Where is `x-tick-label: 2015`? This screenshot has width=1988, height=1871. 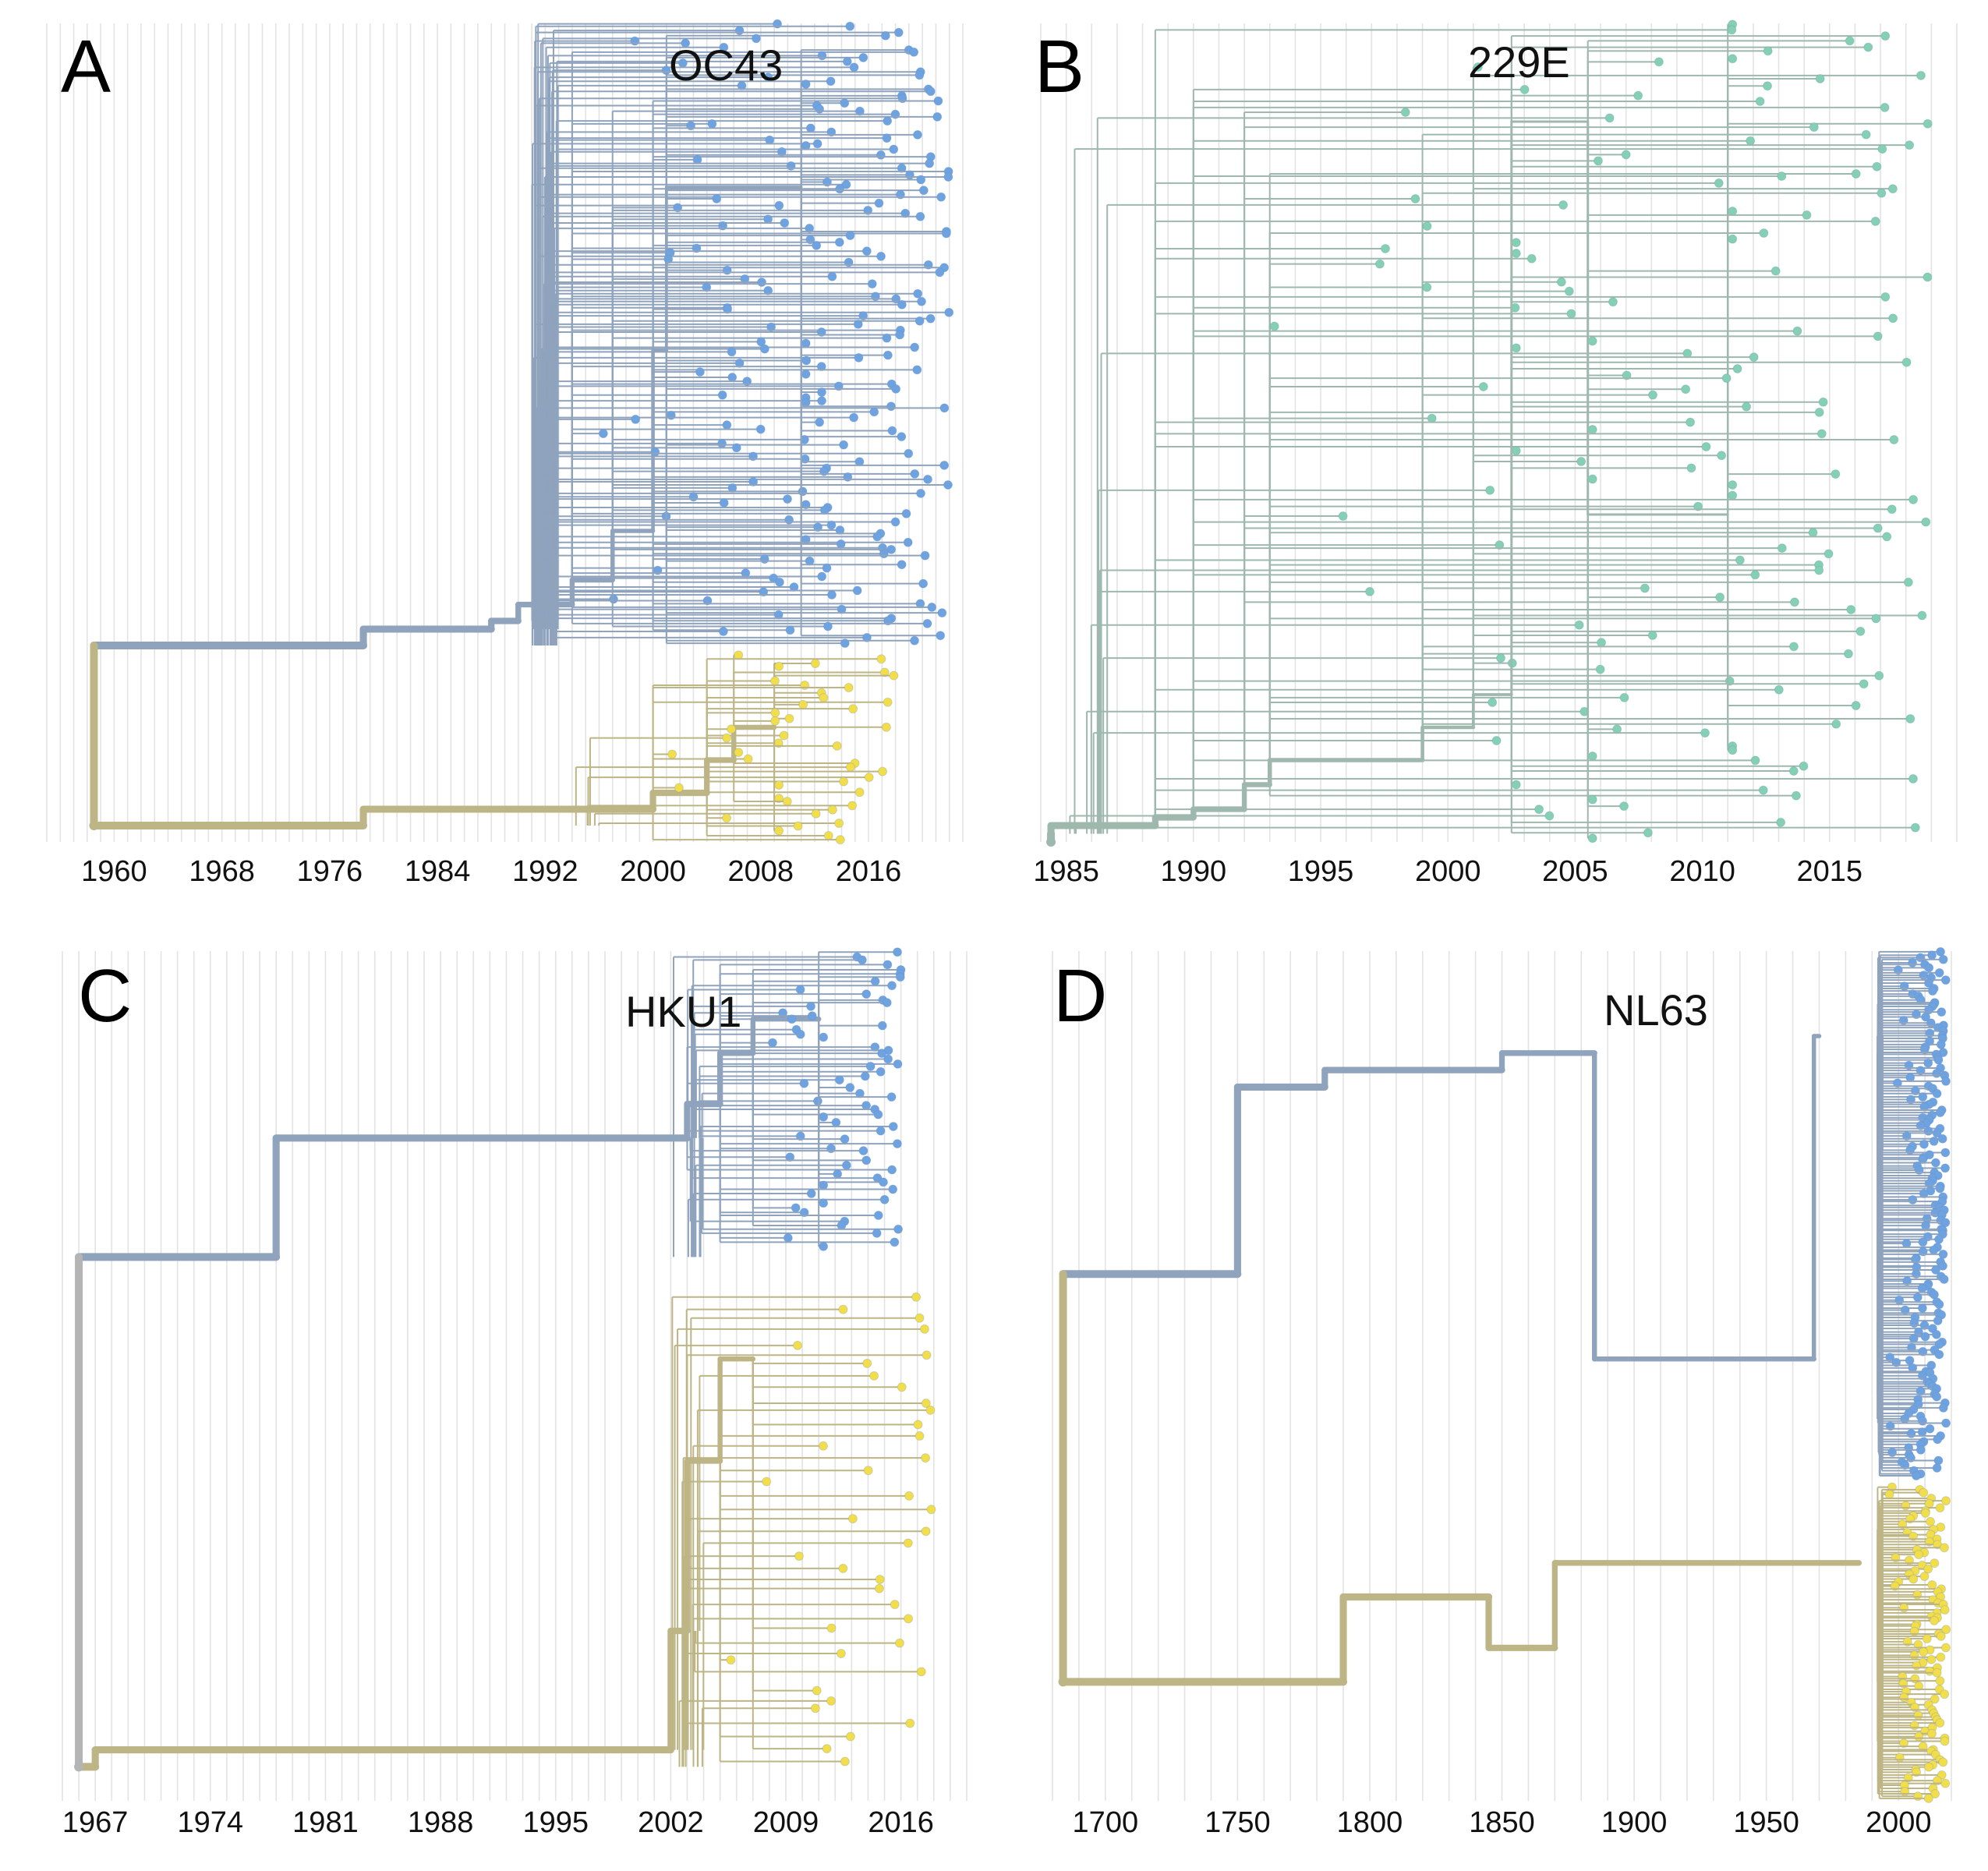
x-tick-label: 2015 is located at coordinates (1830, 871).